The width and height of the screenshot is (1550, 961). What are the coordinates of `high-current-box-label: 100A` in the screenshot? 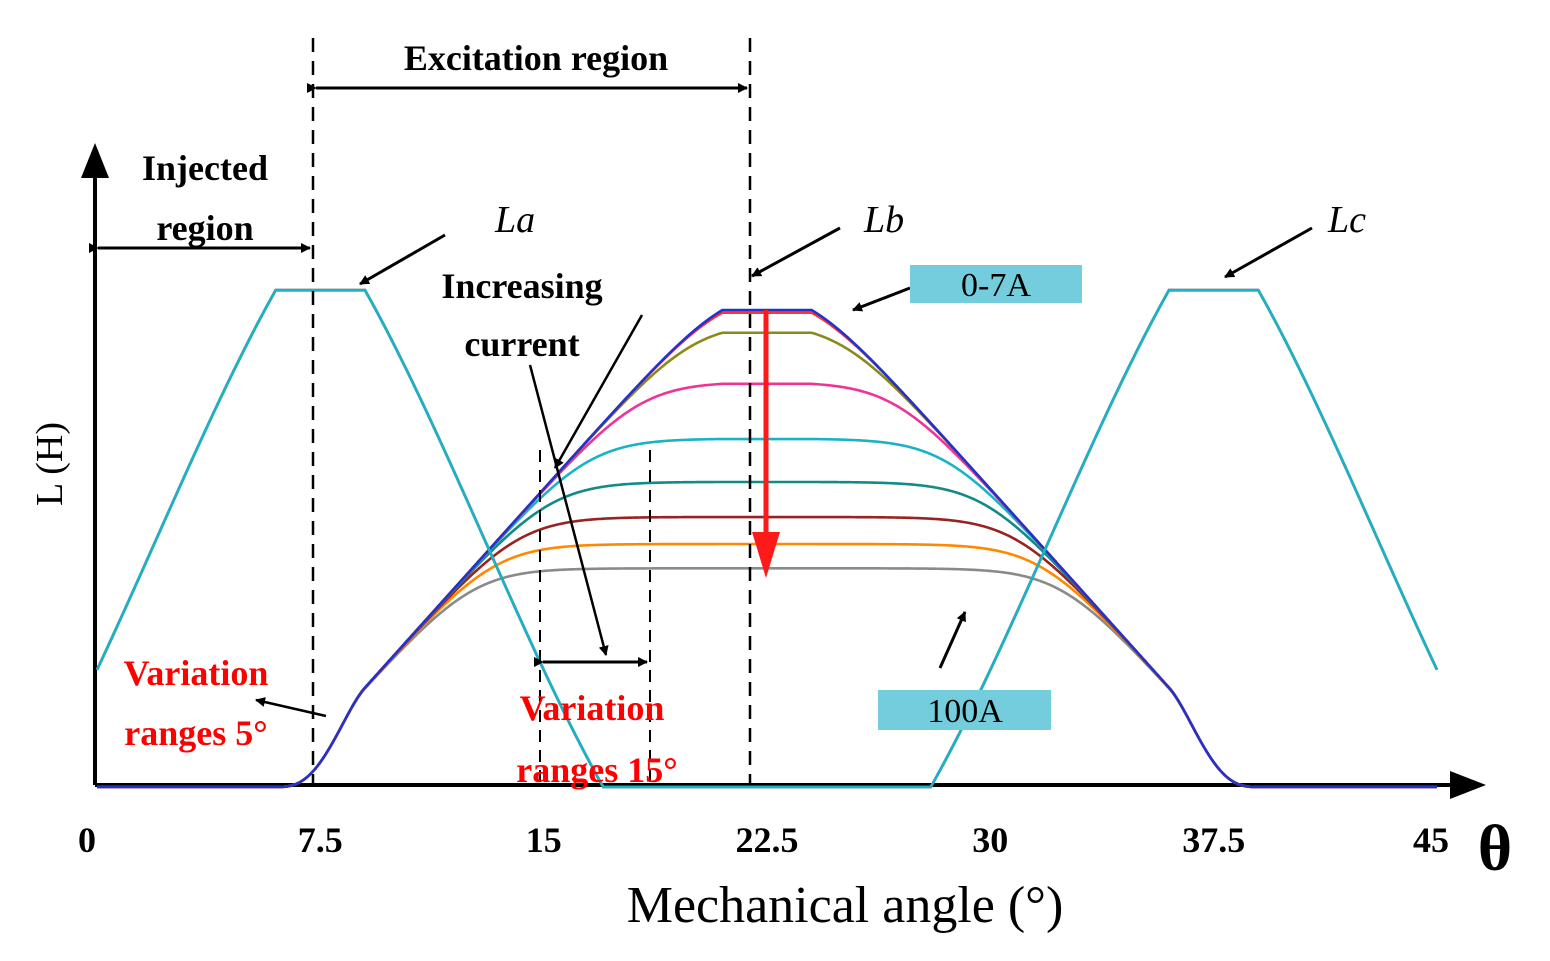 It's located at (965, 711).